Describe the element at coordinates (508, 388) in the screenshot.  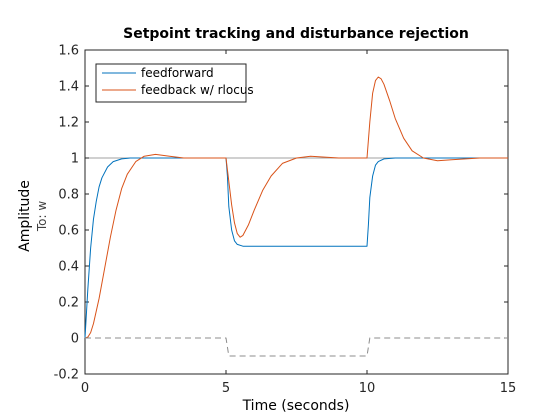
I see `x-tick-label: 15` at that location.